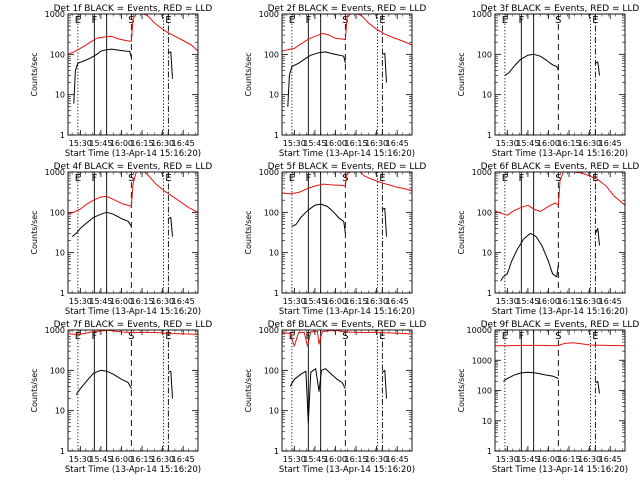 Image resolution: width=640 pixels, height=485 pixels. Describe the element at coordinates (347, 167) in the screenshot. I see `chart-title: Det 5f BLACK = Events, RED = LLD` at that location.